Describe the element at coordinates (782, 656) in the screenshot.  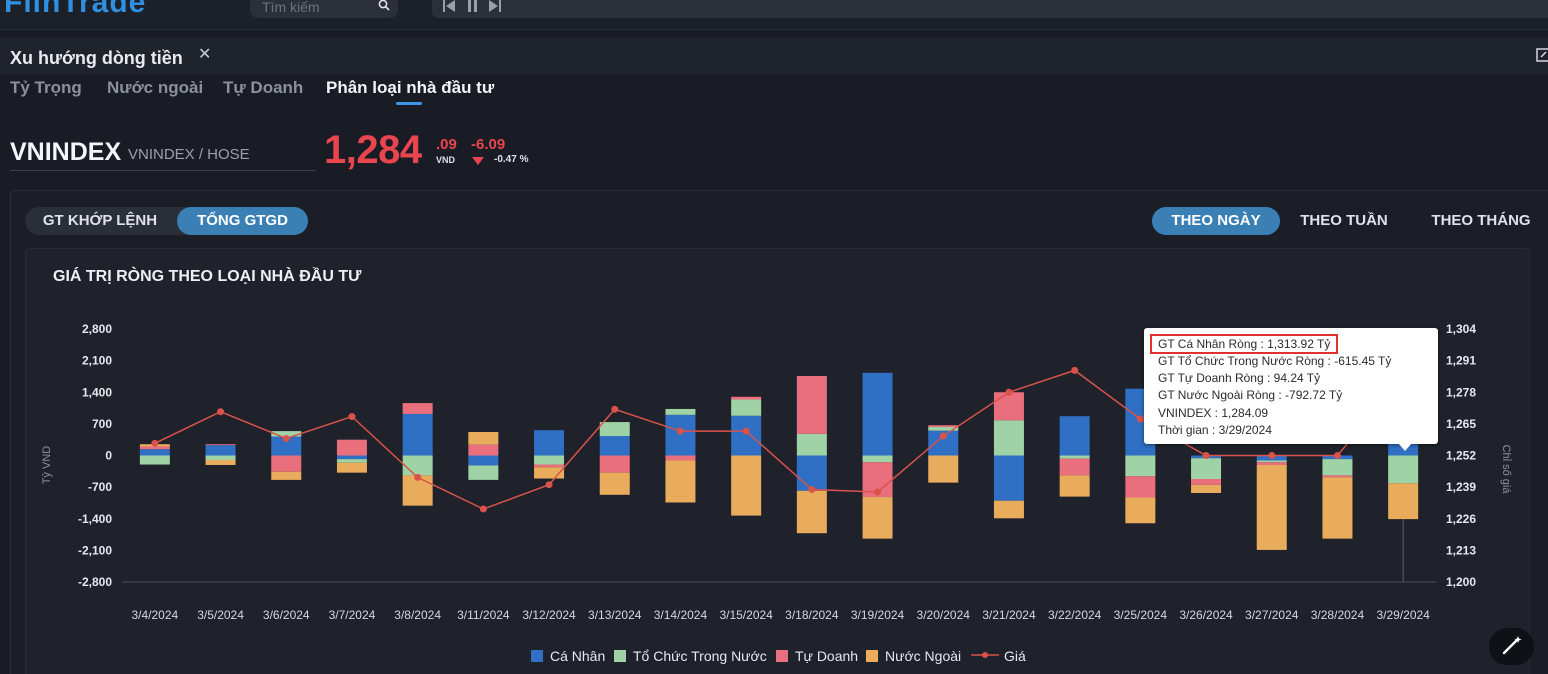
I see `legend-swatch-tu-doanh` at that location.